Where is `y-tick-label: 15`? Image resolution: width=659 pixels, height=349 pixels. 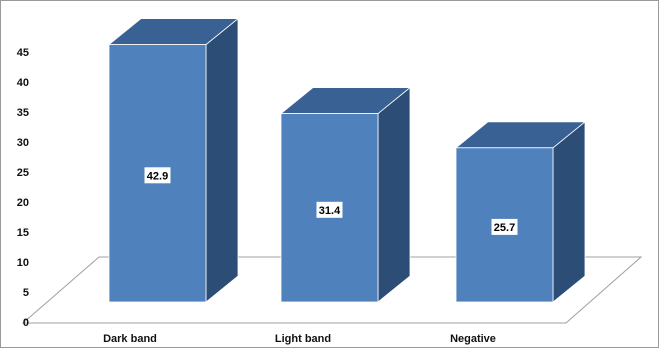
y-tick-label: 15 is located at coordinates (23, 233).